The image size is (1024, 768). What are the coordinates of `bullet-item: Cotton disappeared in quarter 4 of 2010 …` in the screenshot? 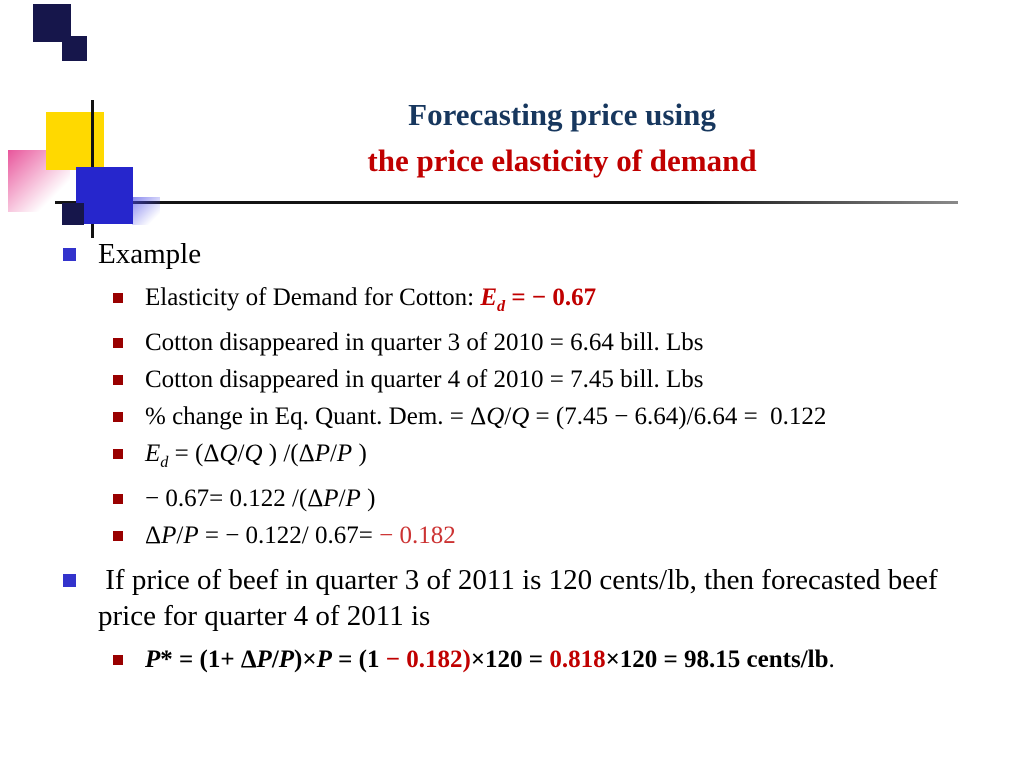 It's located at (549, 380).